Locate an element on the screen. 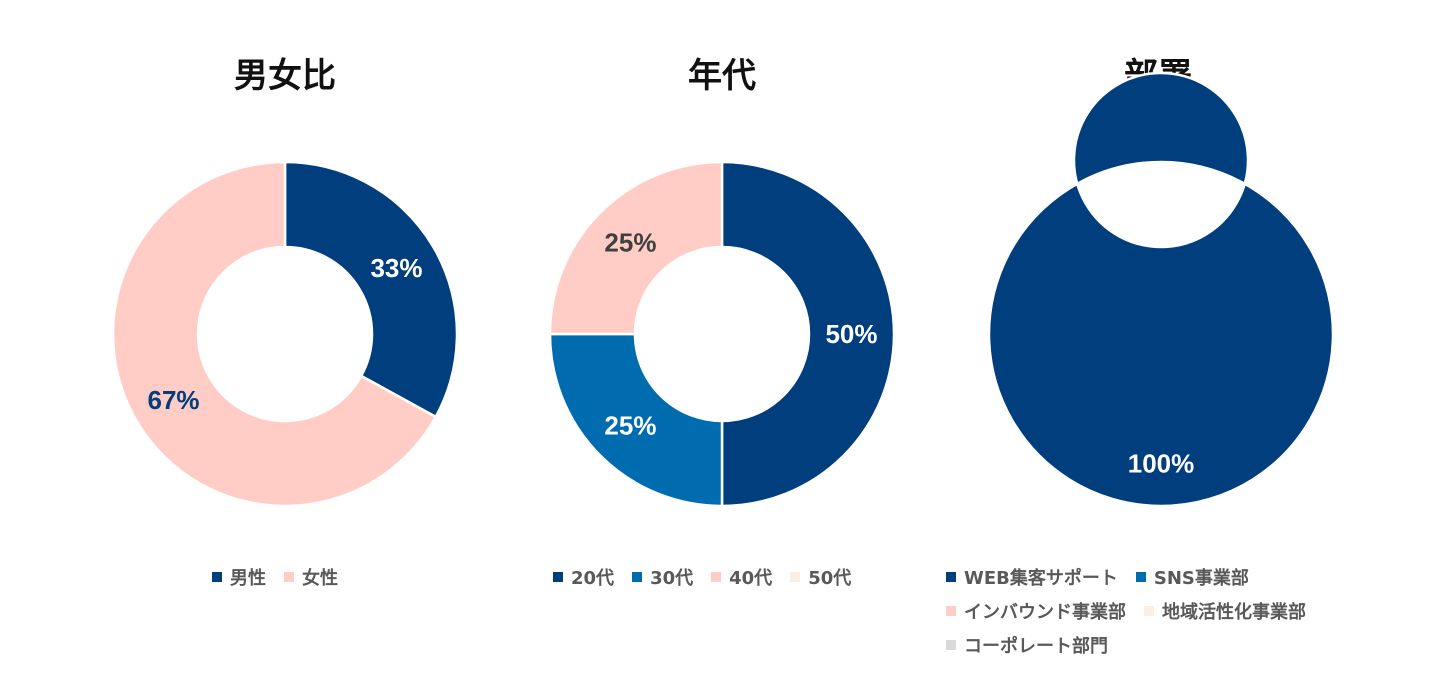  legend-item: 30代 is located at coordinates (662, 577).